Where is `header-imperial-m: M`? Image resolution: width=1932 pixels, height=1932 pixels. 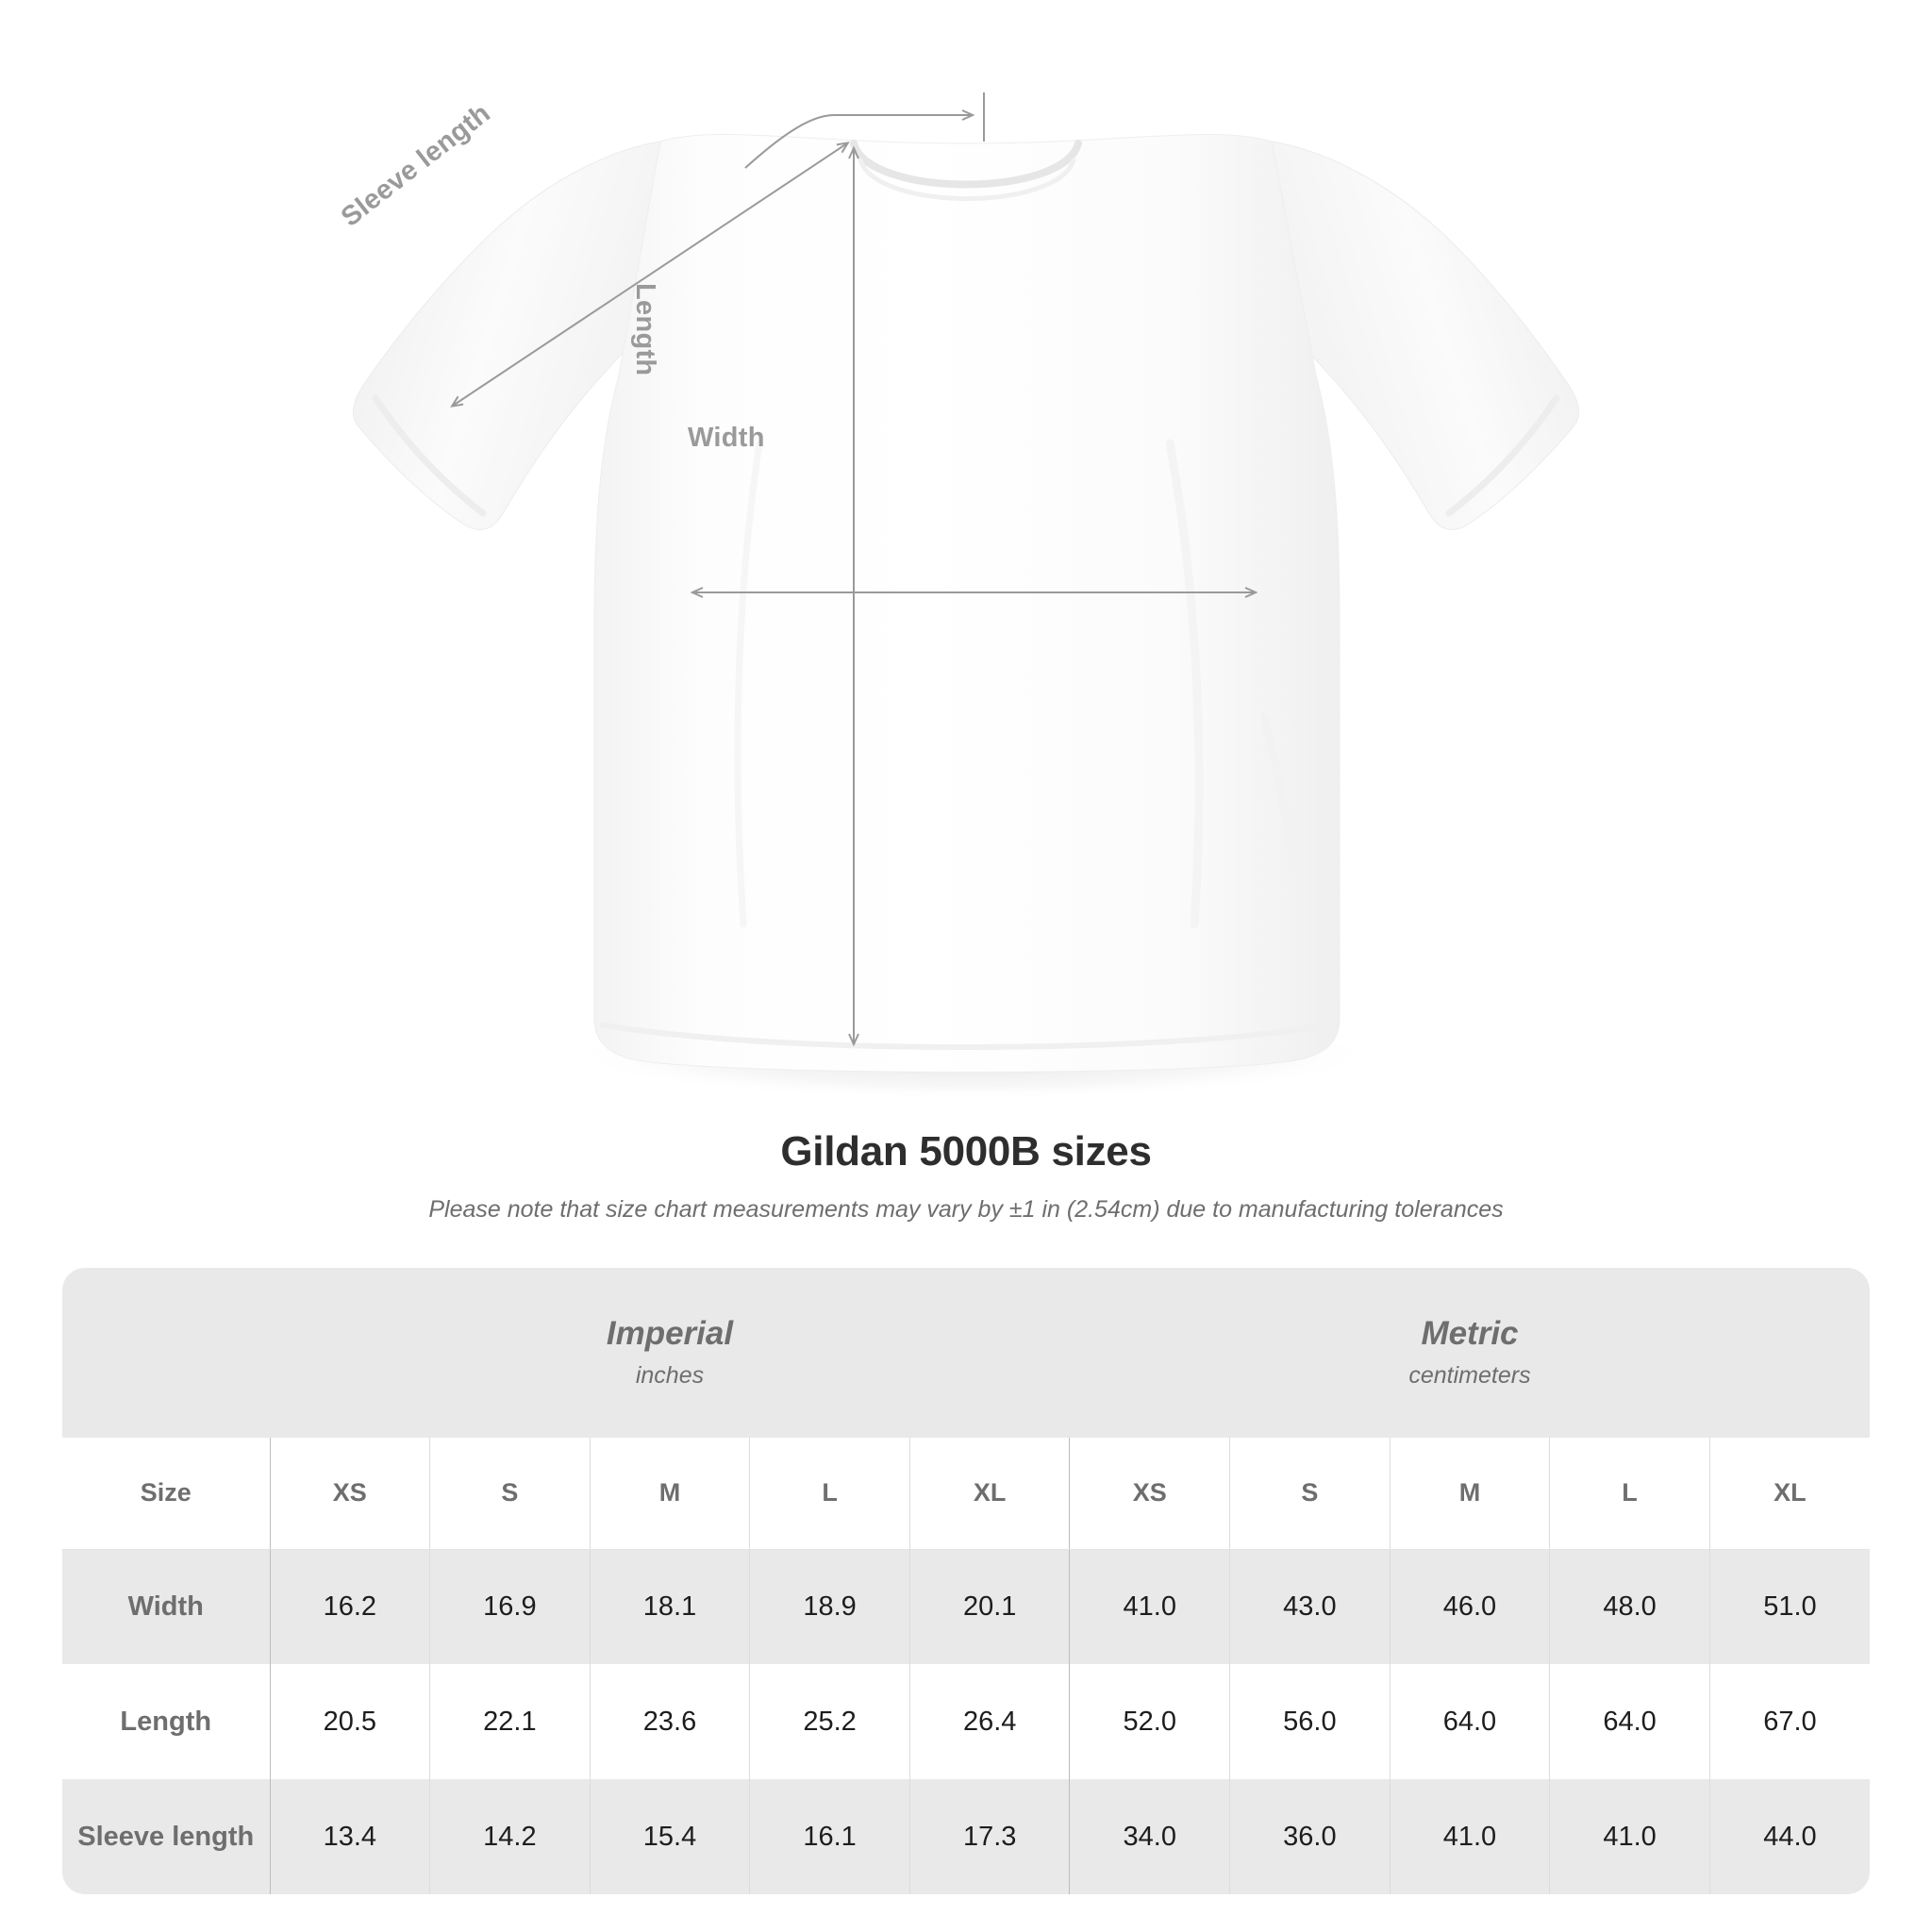
header-imperial-m: M is located at coordinates (670, 1494).